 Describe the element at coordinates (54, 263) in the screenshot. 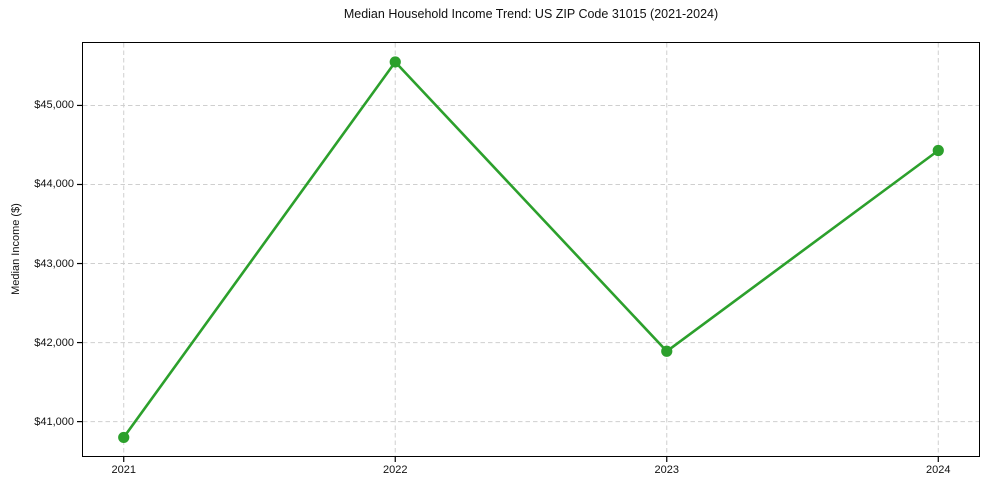

I see `y-tick-label: $43,000` at that location.